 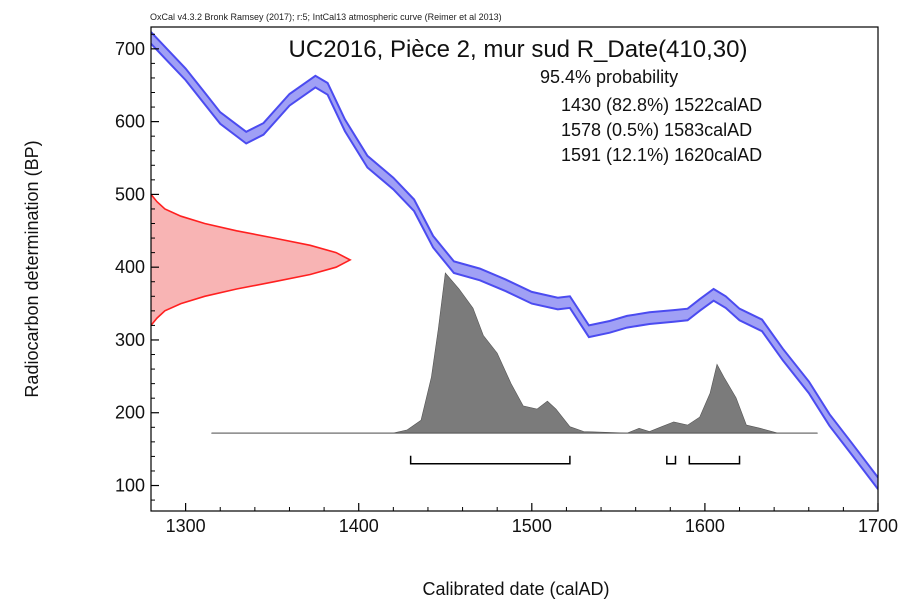 What do you see at coordinates (130, 340) in the screenshot?
I see `y-tick-label: 300` at bounding box center [130, 340].